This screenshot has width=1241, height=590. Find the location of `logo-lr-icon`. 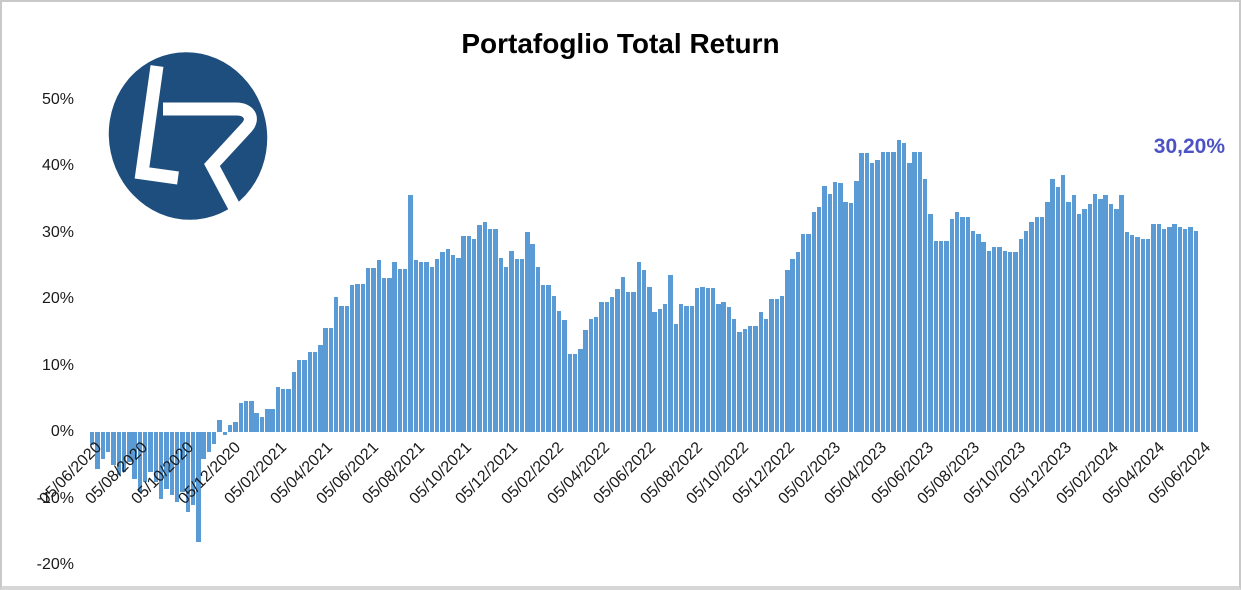

logo-lr-icon is located at coordinates (188, 136).